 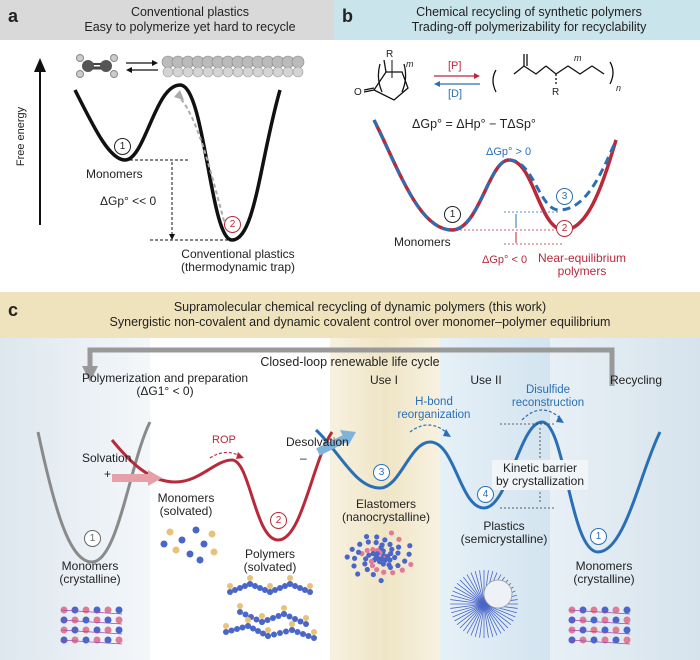 I want to click on panel-a-header, so click(x=172, y=20).